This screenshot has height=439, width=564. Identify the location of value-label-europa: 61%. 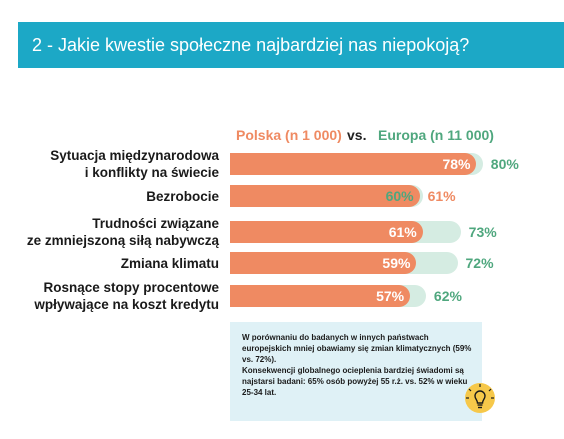
(441, 196).